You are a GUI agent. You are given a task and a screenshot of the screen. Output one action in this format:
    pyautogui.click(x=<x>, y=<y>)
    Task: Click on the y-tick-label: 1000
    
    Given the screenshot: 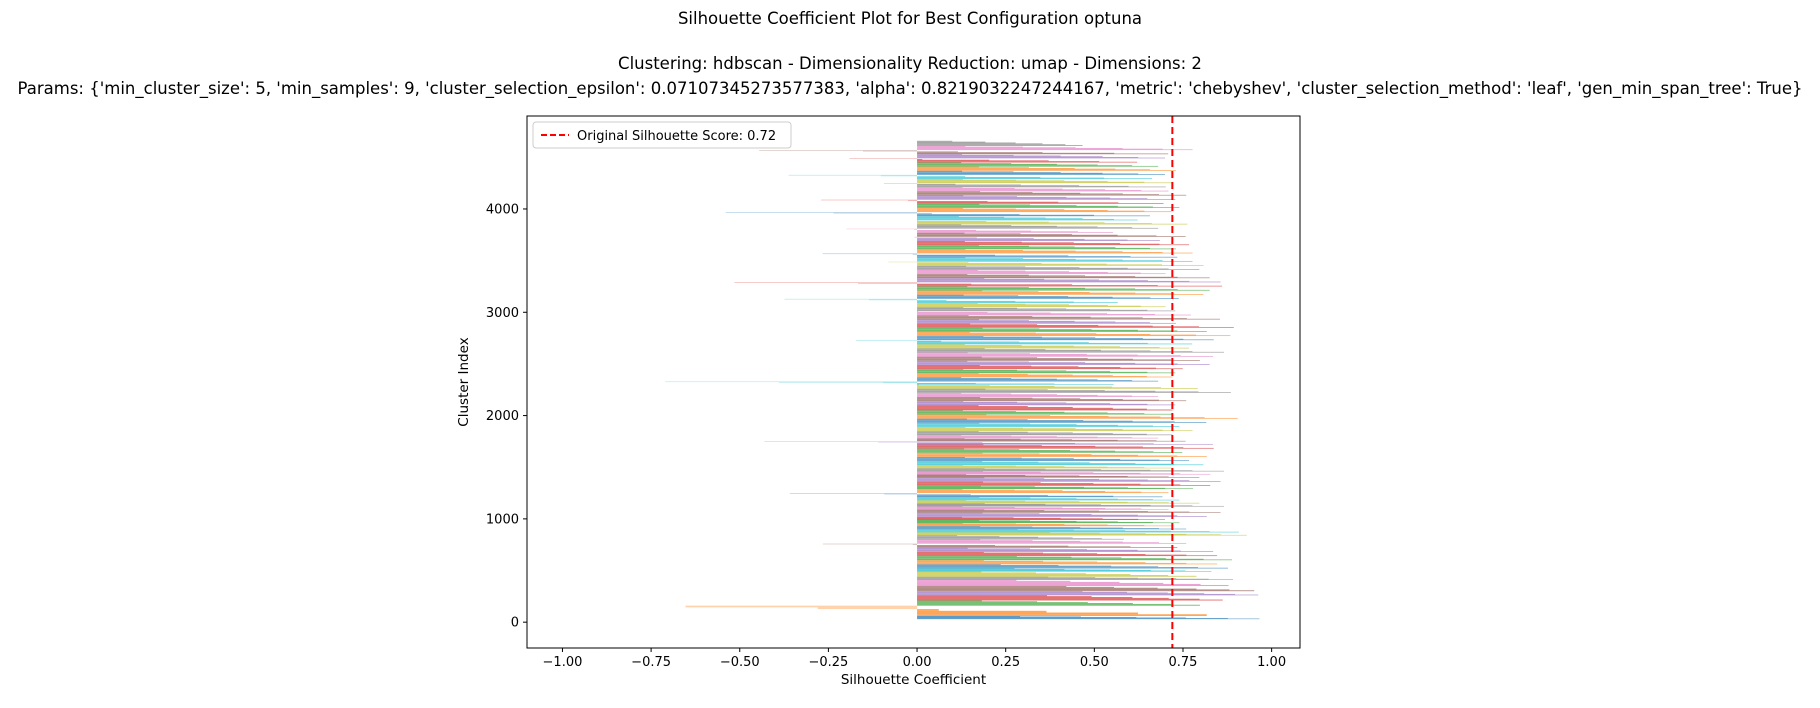 What is the action you would take?
    pyautogui.click(x=502, y=519)
    